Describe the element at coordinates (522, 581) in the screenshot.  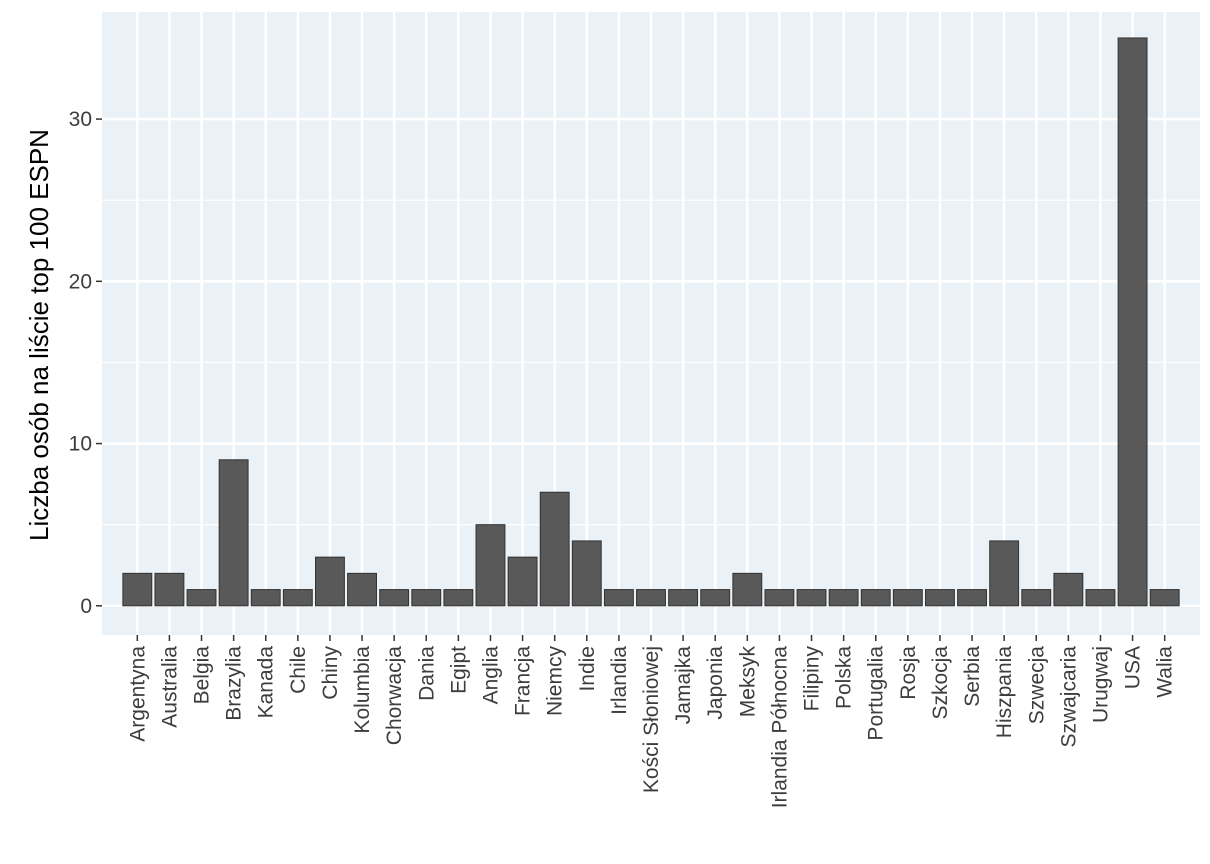
I see `bar-francja` at that location.